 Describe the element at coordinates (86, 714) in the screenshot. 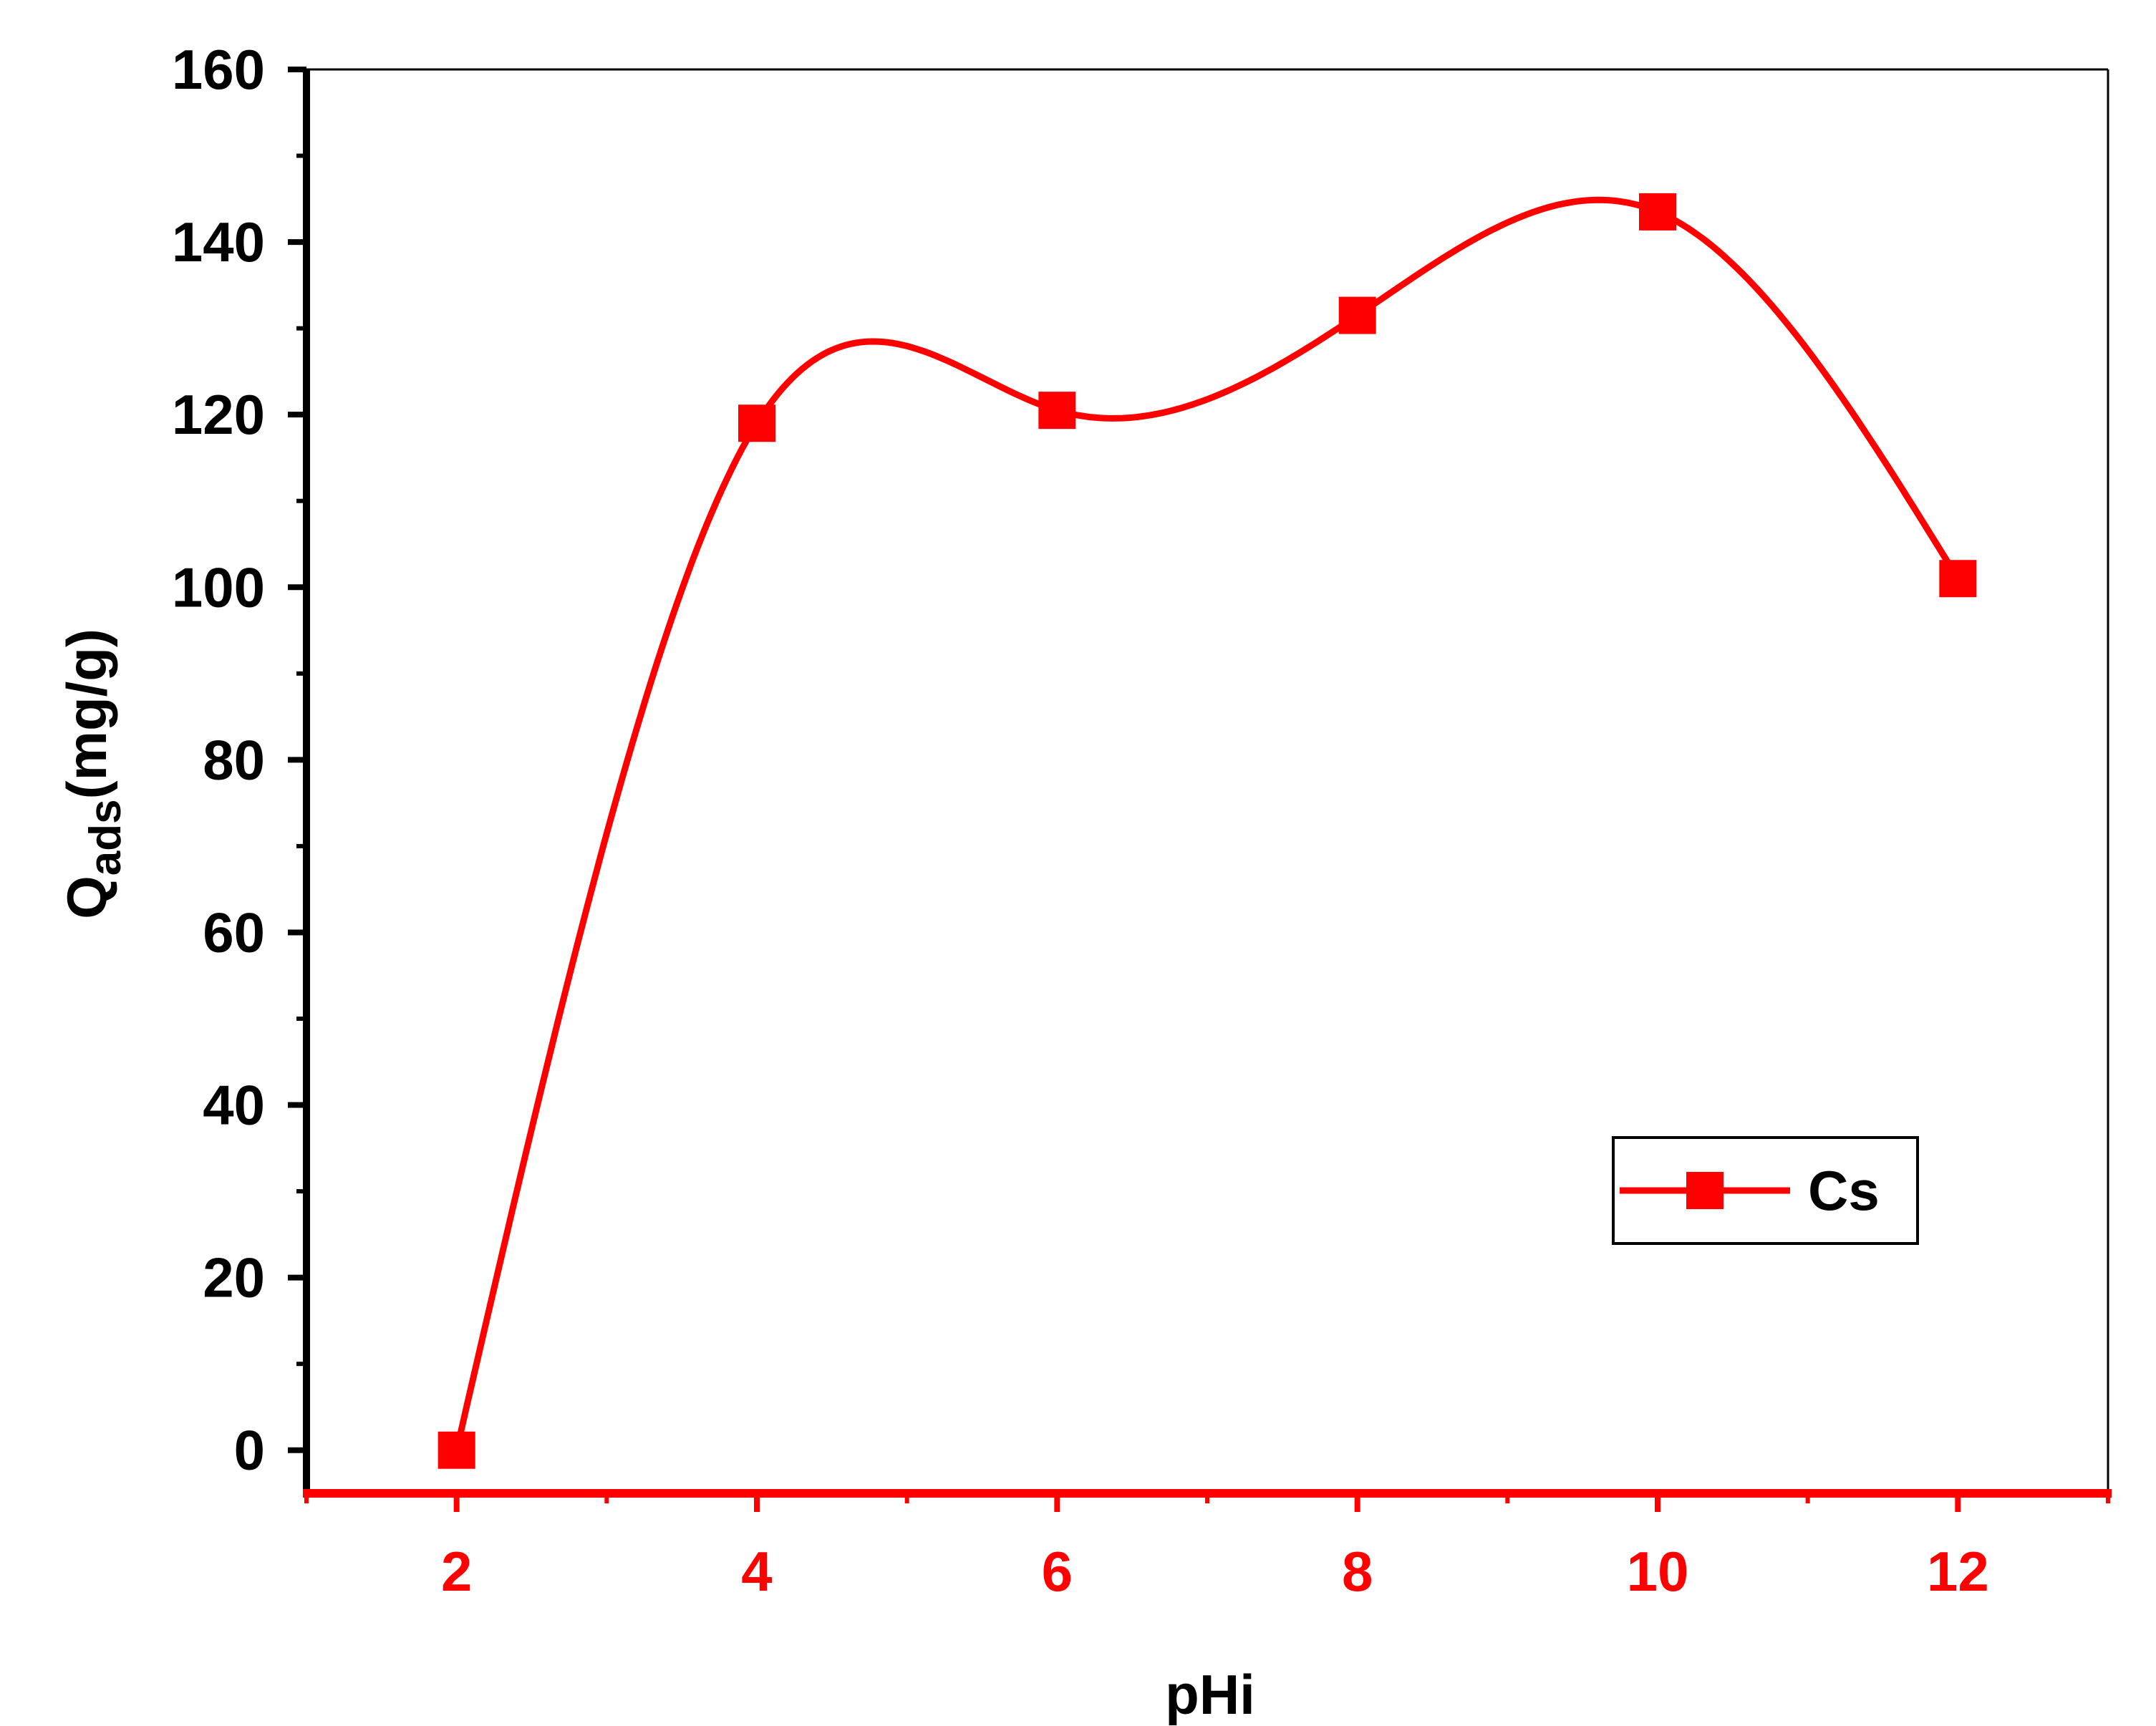

I see `y-axis-title-unit: (mg/g)` at that location.